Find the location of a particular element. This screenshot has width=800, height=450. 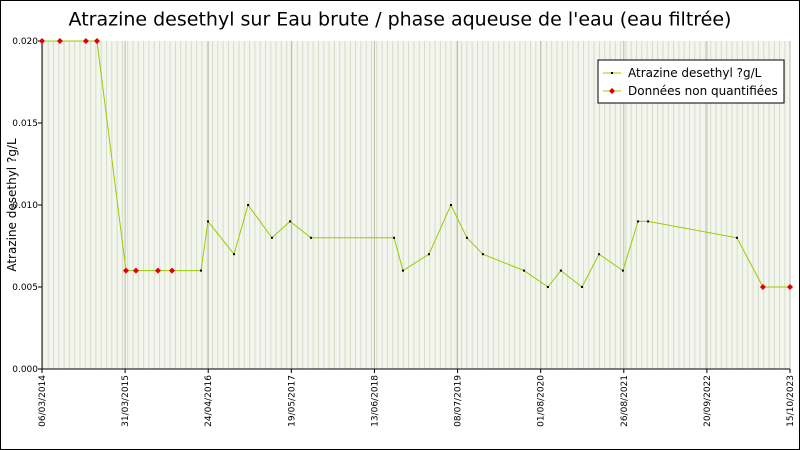

legend-label: Atrazine desethyl ?g/L is located at coordinates (695, 73).